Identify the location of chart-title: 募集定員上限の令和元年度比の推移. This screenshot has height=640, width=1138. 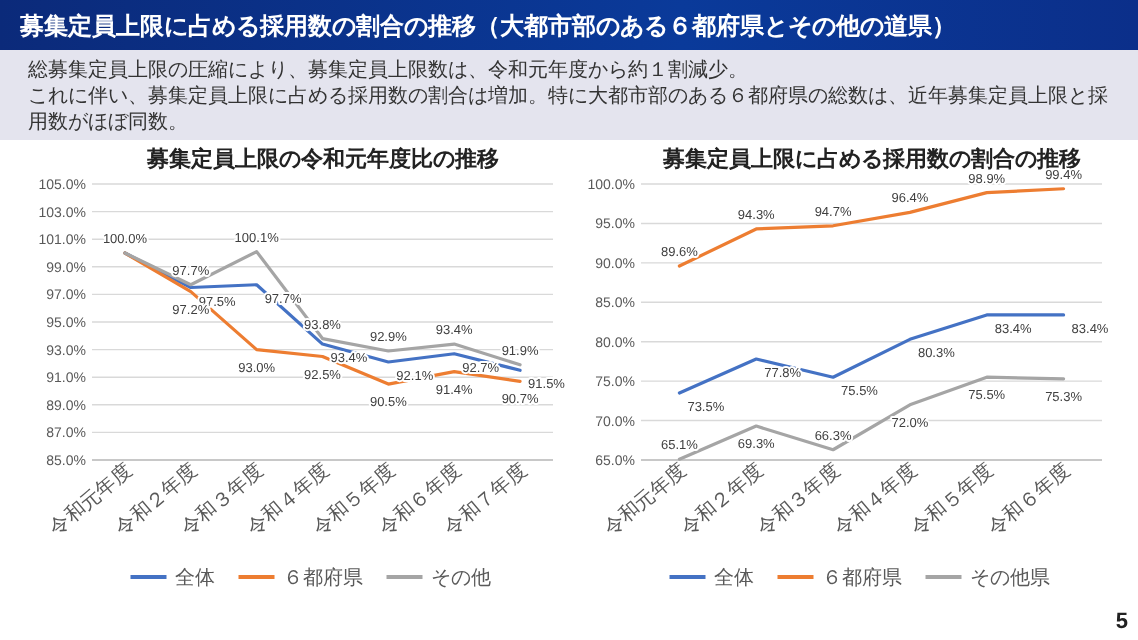
(321, 159).